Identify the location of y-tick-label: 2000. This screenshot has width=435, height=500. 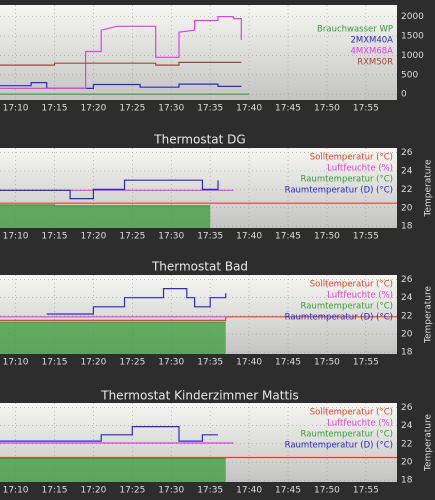
(412, 17).